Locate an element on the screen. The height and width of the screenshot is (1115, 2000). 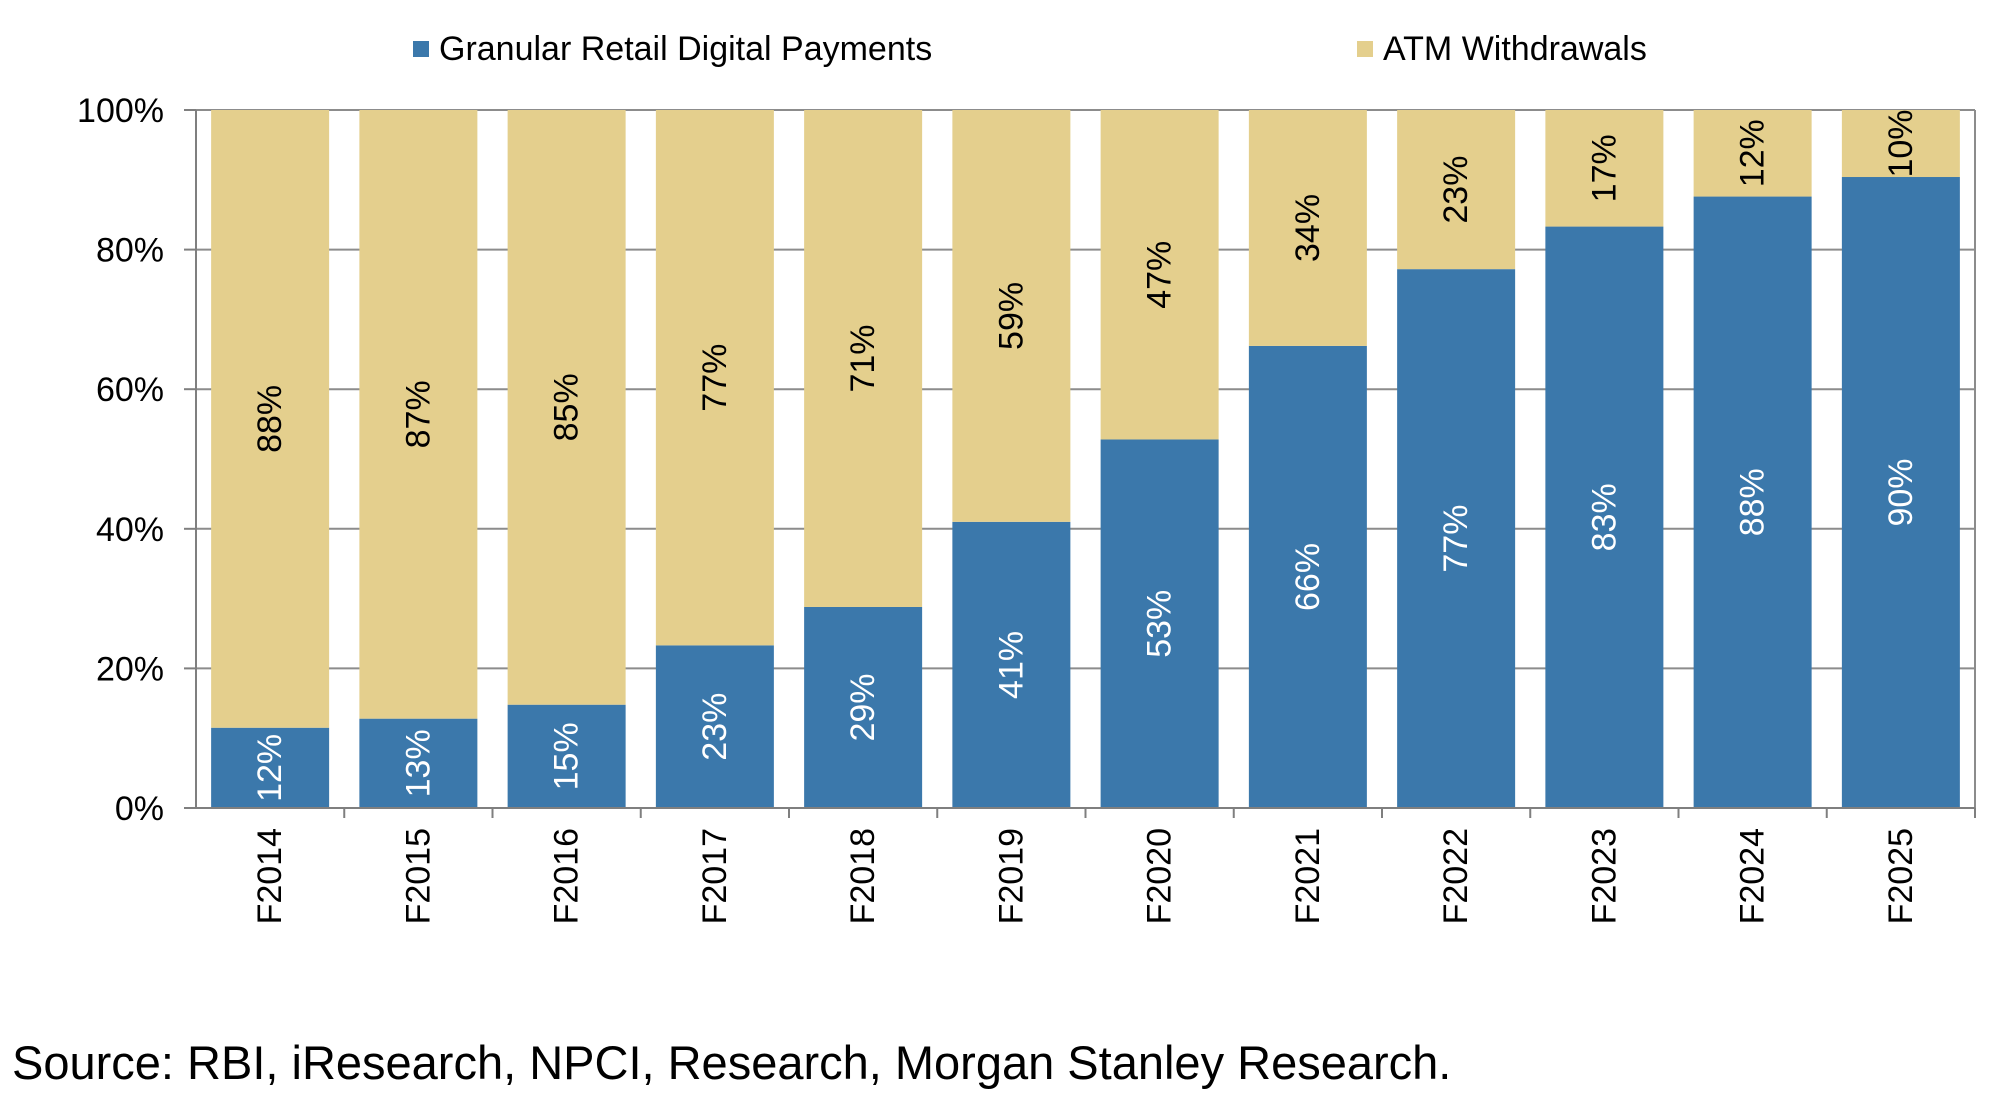
y-tick-label: 80% is located at coordinates (130, 251).